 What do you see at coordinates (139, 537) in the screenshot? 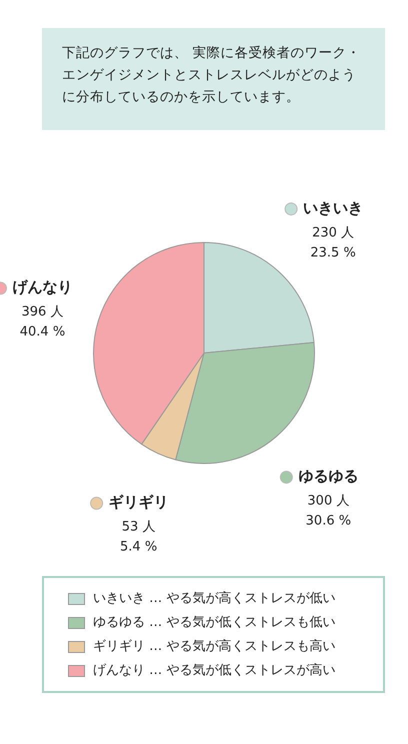
I see `data-label: 53 人 5.4 %` at bounding box center [139, 537].